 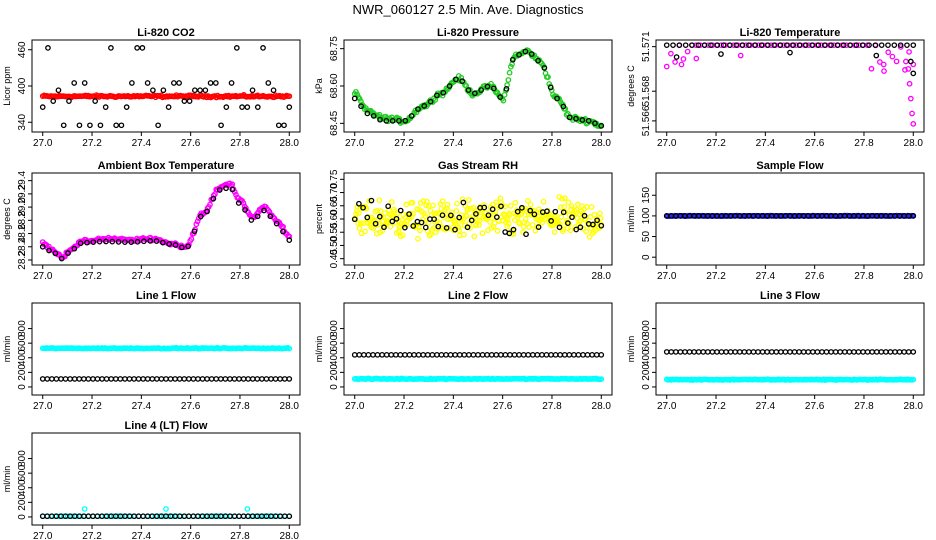 What do you see at coordinates (334, 85) in the screenshot?
I see `y-tick-label: 68.60` at bounding box center [334, 85].